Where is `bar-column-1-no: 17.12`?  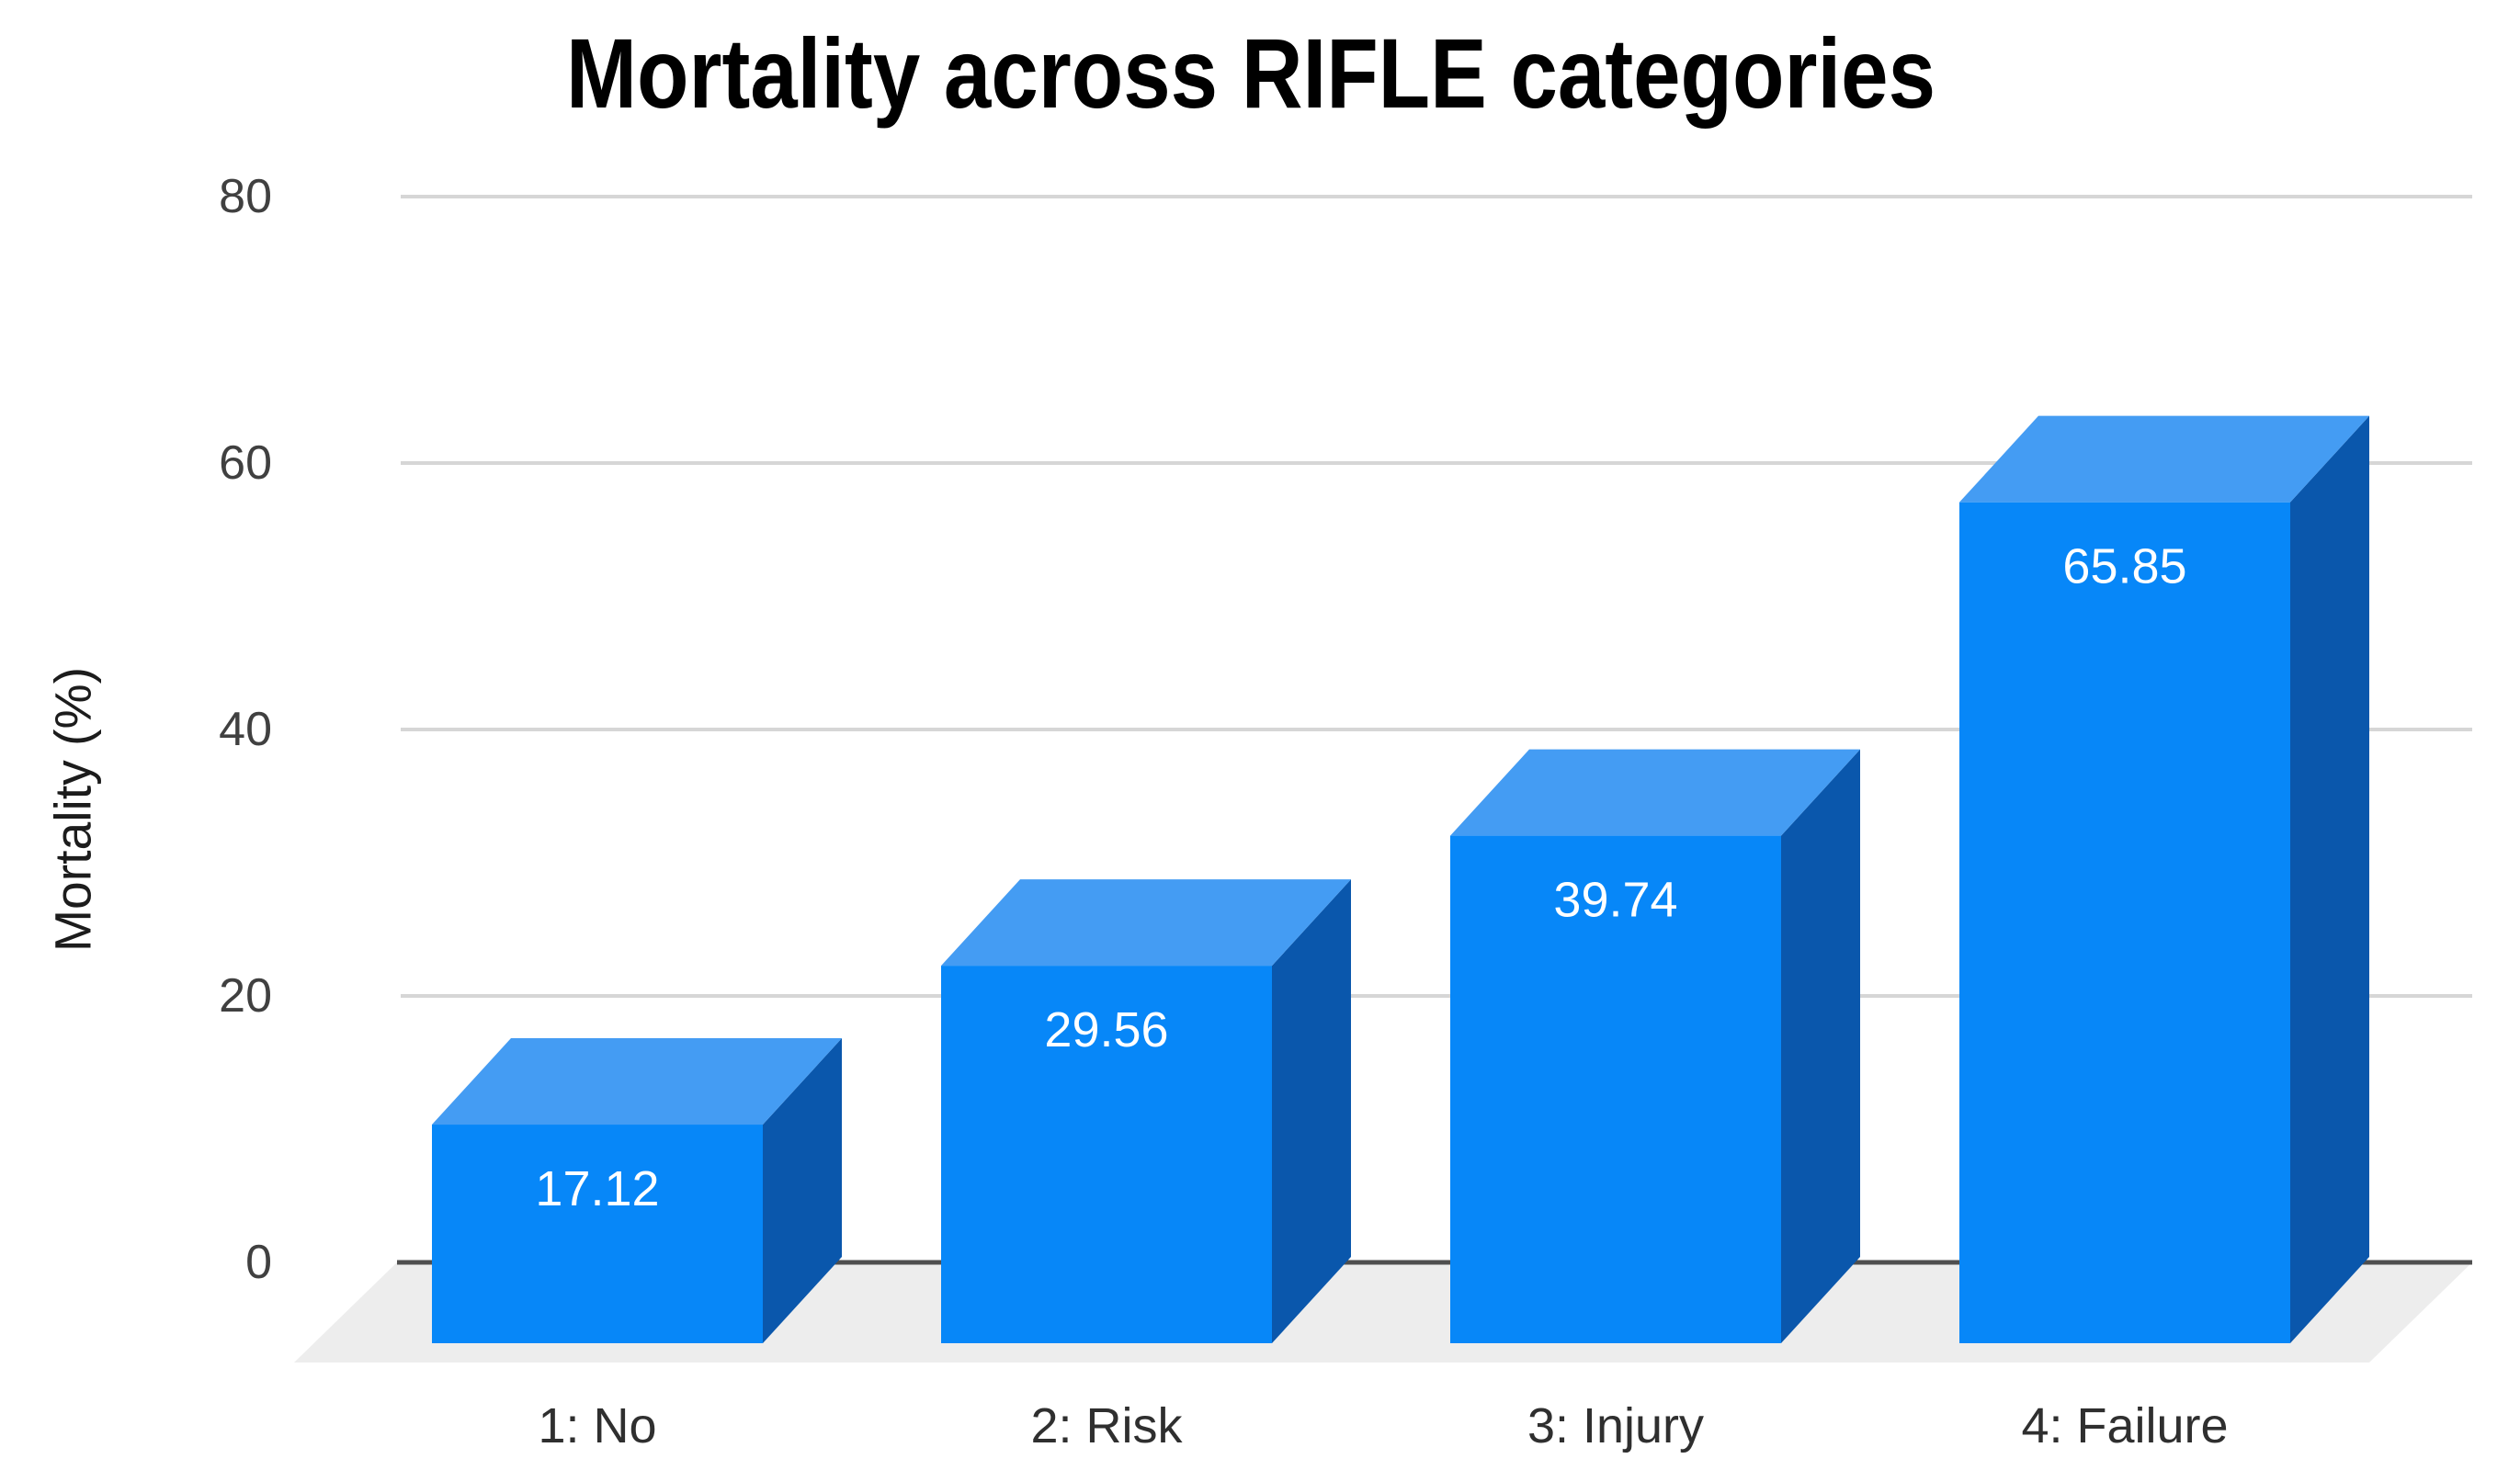 bar-column-1-no: 17.12 is located at coordinates (637, 1190).